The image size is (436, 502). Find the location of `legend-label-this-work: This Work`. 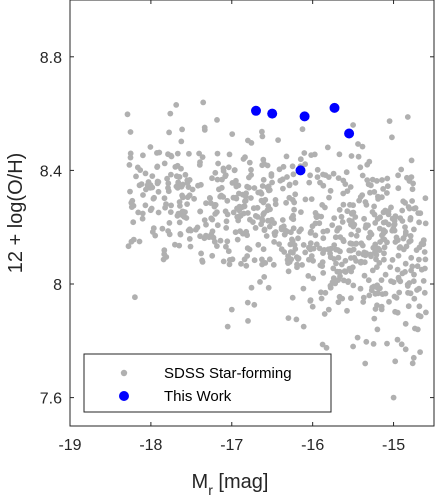

legend-label-this-work: This Work is located at coordinates (198, 396).